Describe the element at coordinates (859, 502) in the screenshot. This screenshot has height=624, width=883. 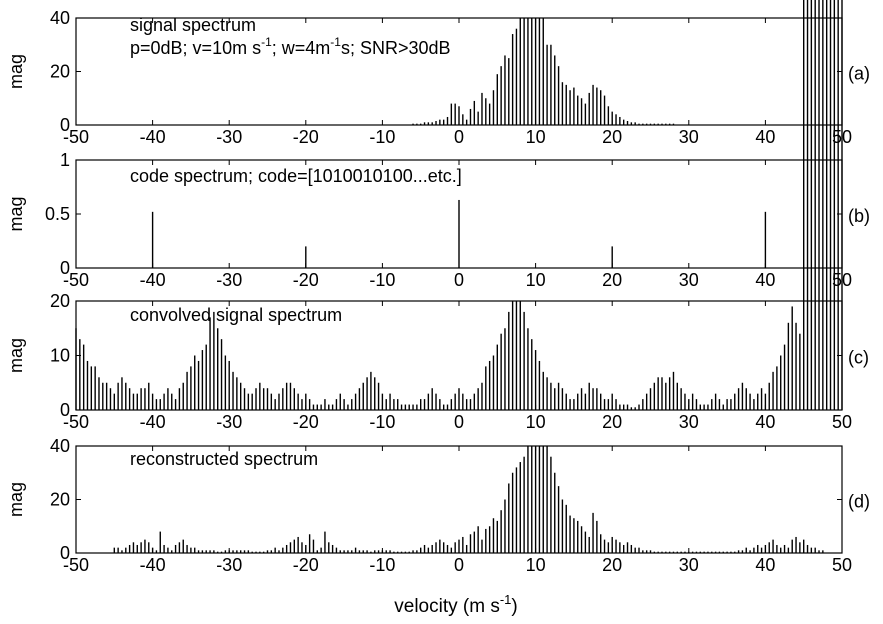
I see `panel-label: (d)` at that location.